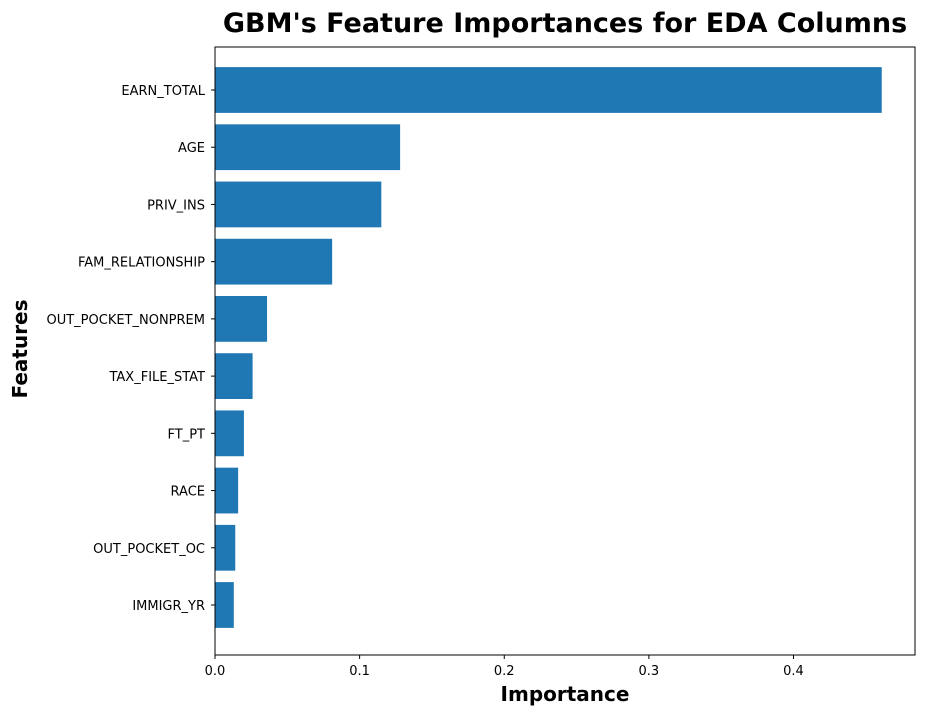 The height and width of the screenshot is (715, 927). Describe the element at coordinates (187, 434) in the screenshot. I see `y-tick-label: FT_PT` at that location.